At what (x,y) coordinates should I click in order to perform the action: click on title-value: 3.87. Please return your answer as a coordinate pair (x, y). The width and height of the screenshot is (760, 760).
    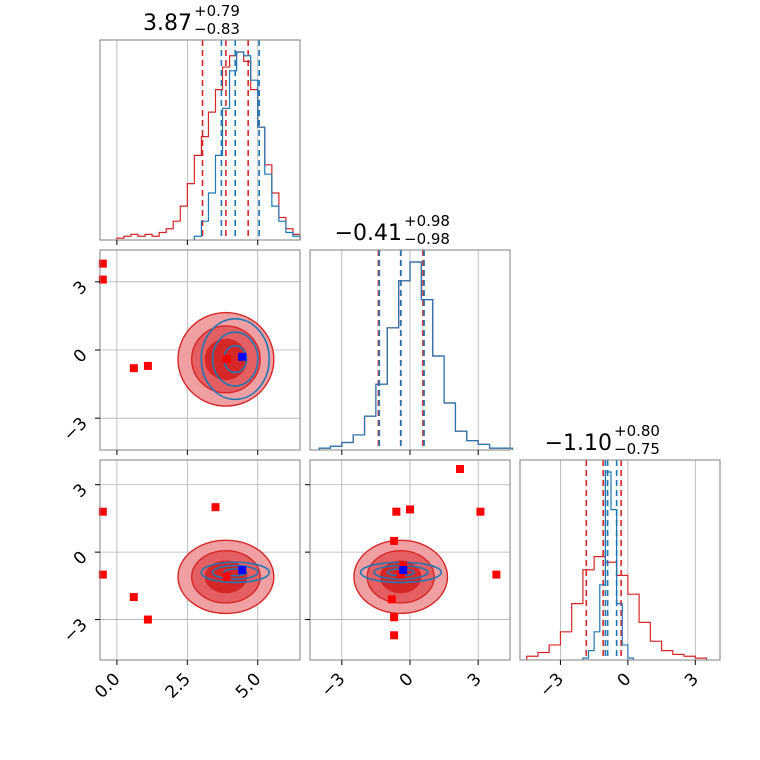
    Looking at the image, I should click on (167, 23).